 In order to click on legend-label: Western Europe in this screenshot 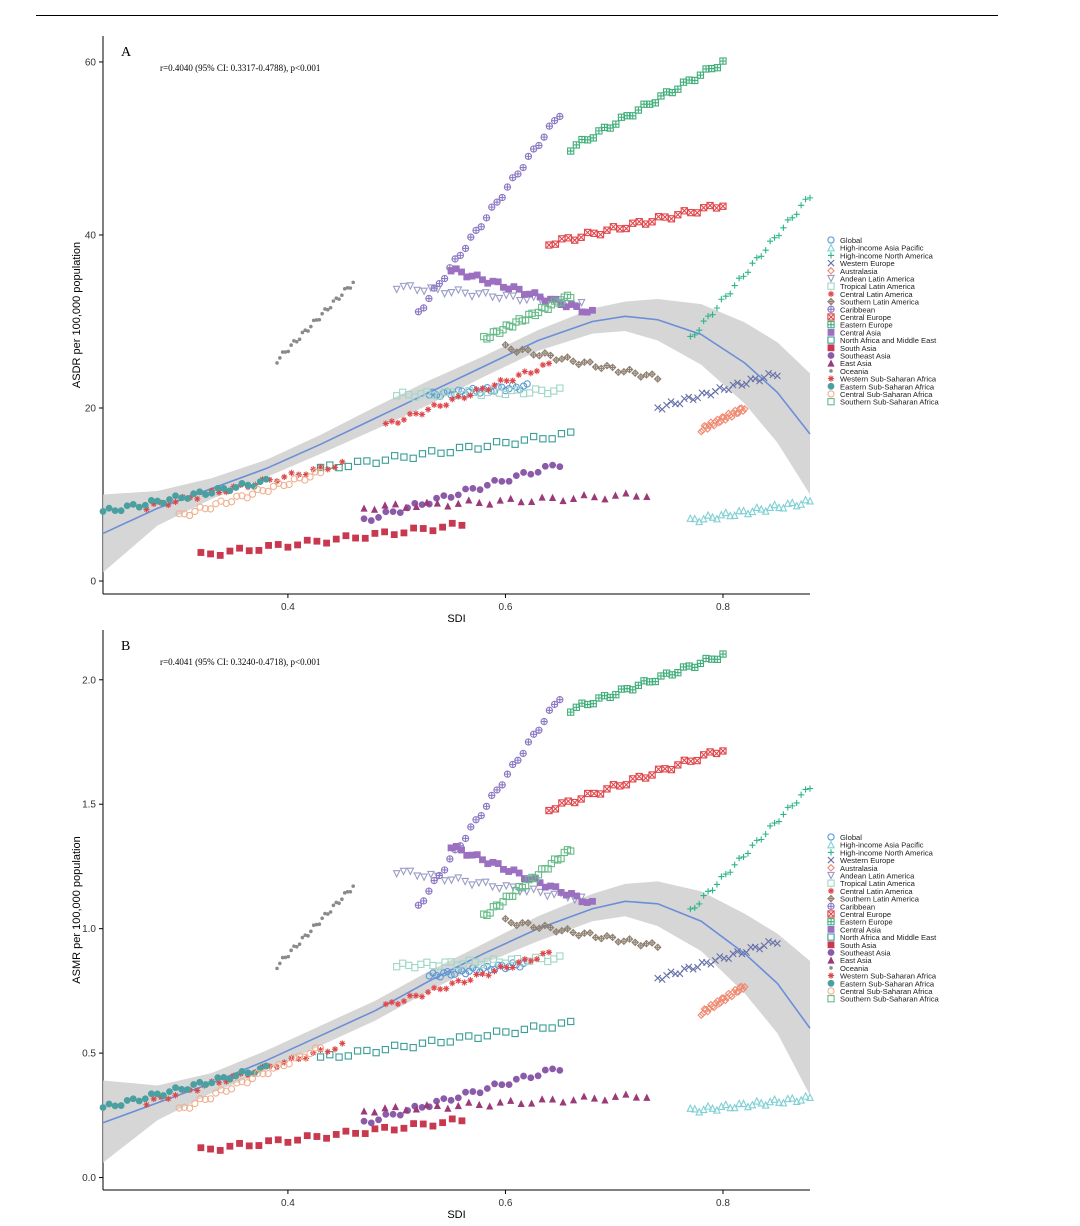, I will do `click(867, 860)`.